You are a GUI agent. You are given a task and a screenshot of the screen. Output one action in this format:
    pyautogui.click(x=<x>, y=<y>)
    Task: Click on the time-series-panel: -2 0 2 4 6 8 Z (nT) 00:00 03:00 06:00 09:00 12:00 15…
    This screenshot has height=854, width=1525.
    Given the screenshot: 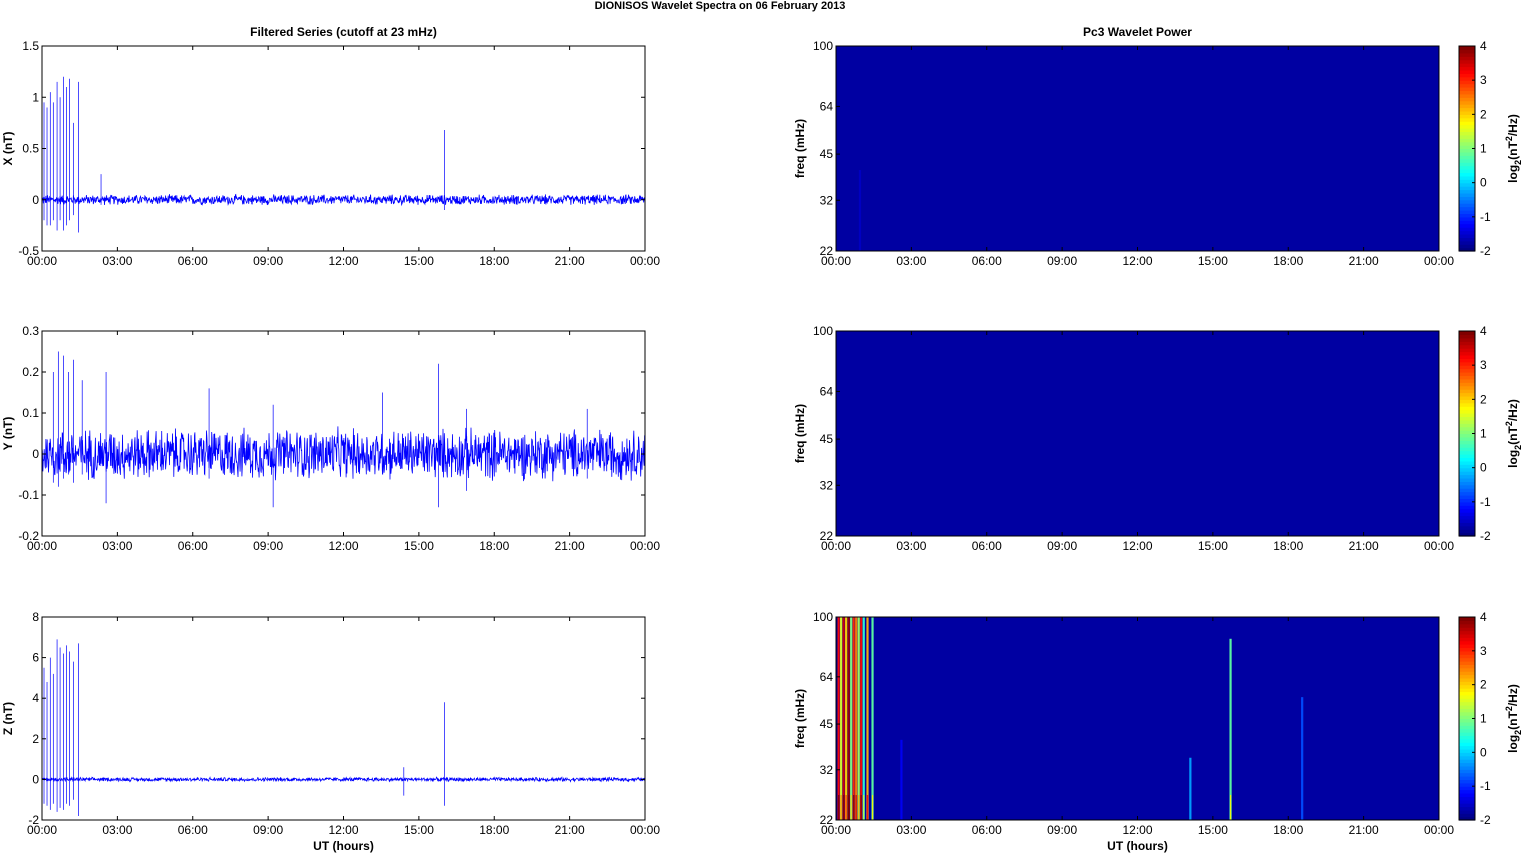 What is the action you would take?
    pyautogui.click(x=330, y=731)
    